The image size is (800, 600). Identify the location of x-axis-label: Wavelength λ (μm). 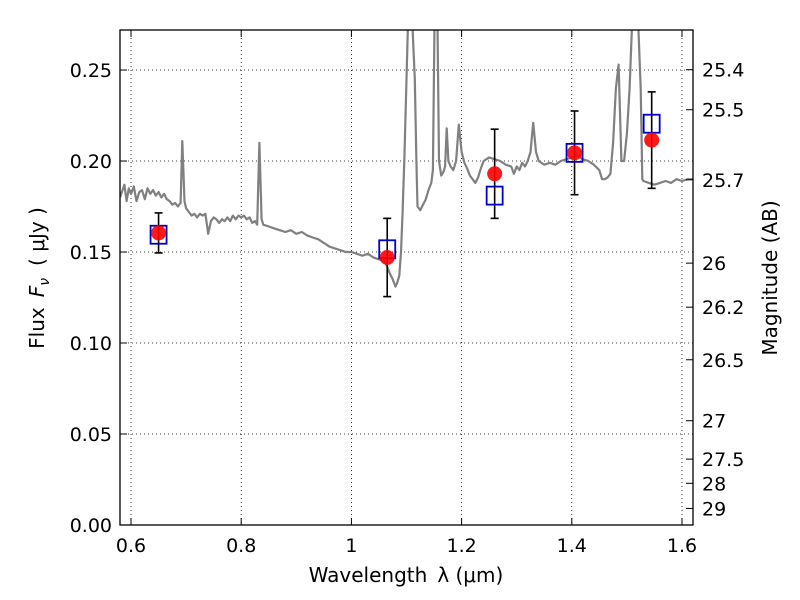
(406, 575).